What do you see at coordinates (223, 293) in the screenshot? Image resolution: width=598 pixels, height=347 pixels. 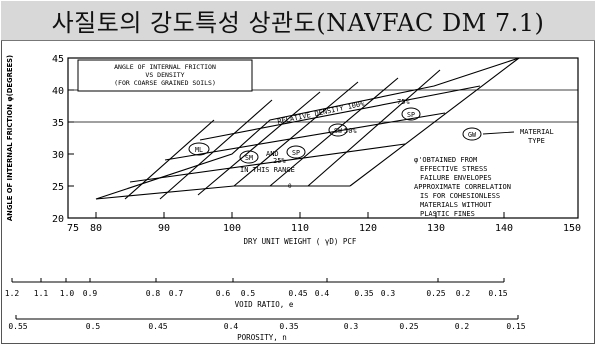 I see `void-ratio-tick: 0.6` at bounding box center [223, 293].